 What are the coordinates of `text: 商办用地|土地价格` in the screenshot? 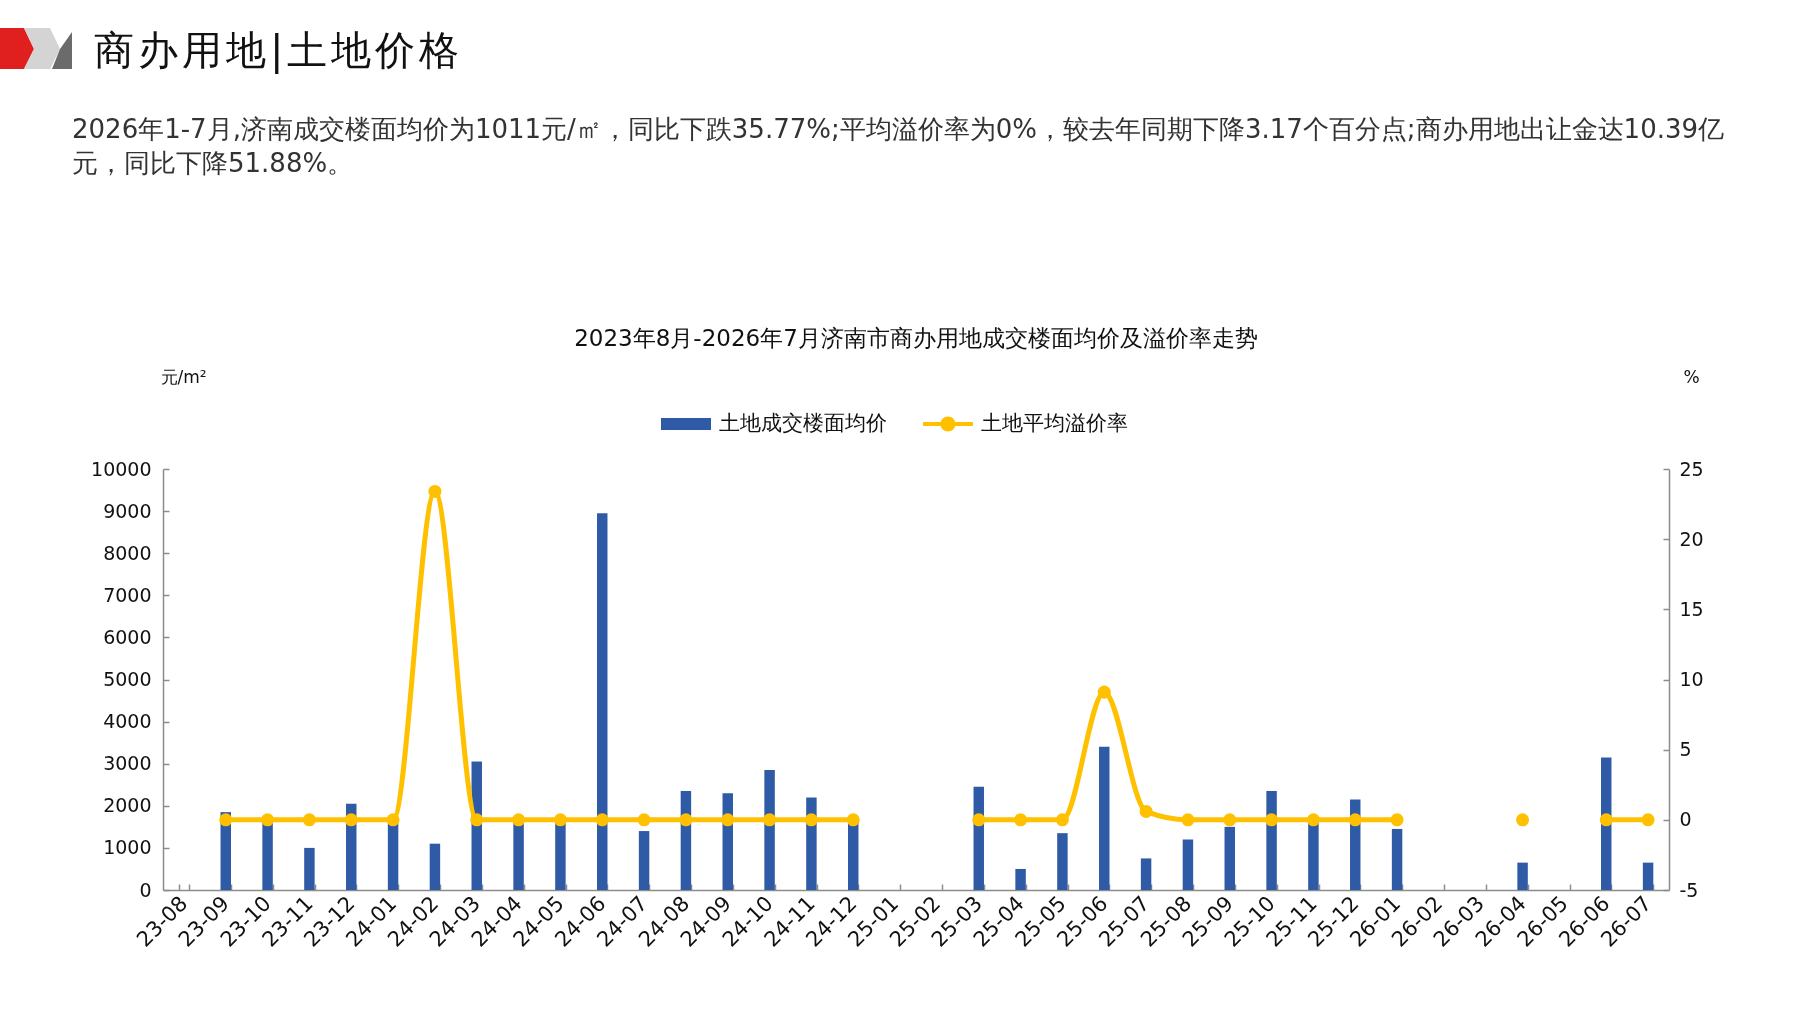 It's located at (279, 50).